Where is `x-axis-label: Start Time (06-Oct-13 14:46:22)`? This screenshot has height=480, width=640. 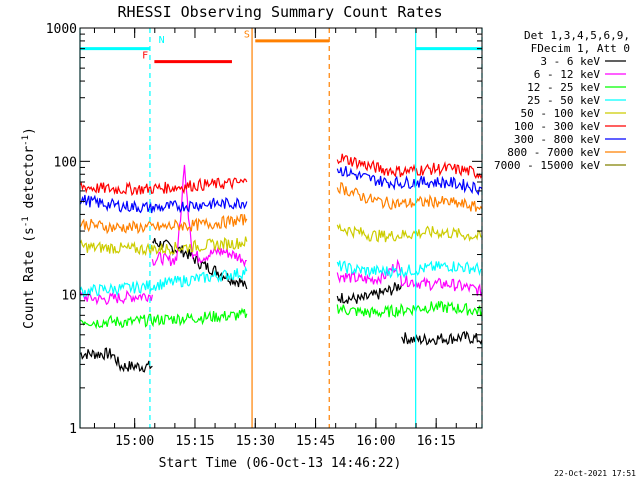
x-axis-label: Start Time (06-Oct-13 14:46:22) is located at coordinates (280, 463).